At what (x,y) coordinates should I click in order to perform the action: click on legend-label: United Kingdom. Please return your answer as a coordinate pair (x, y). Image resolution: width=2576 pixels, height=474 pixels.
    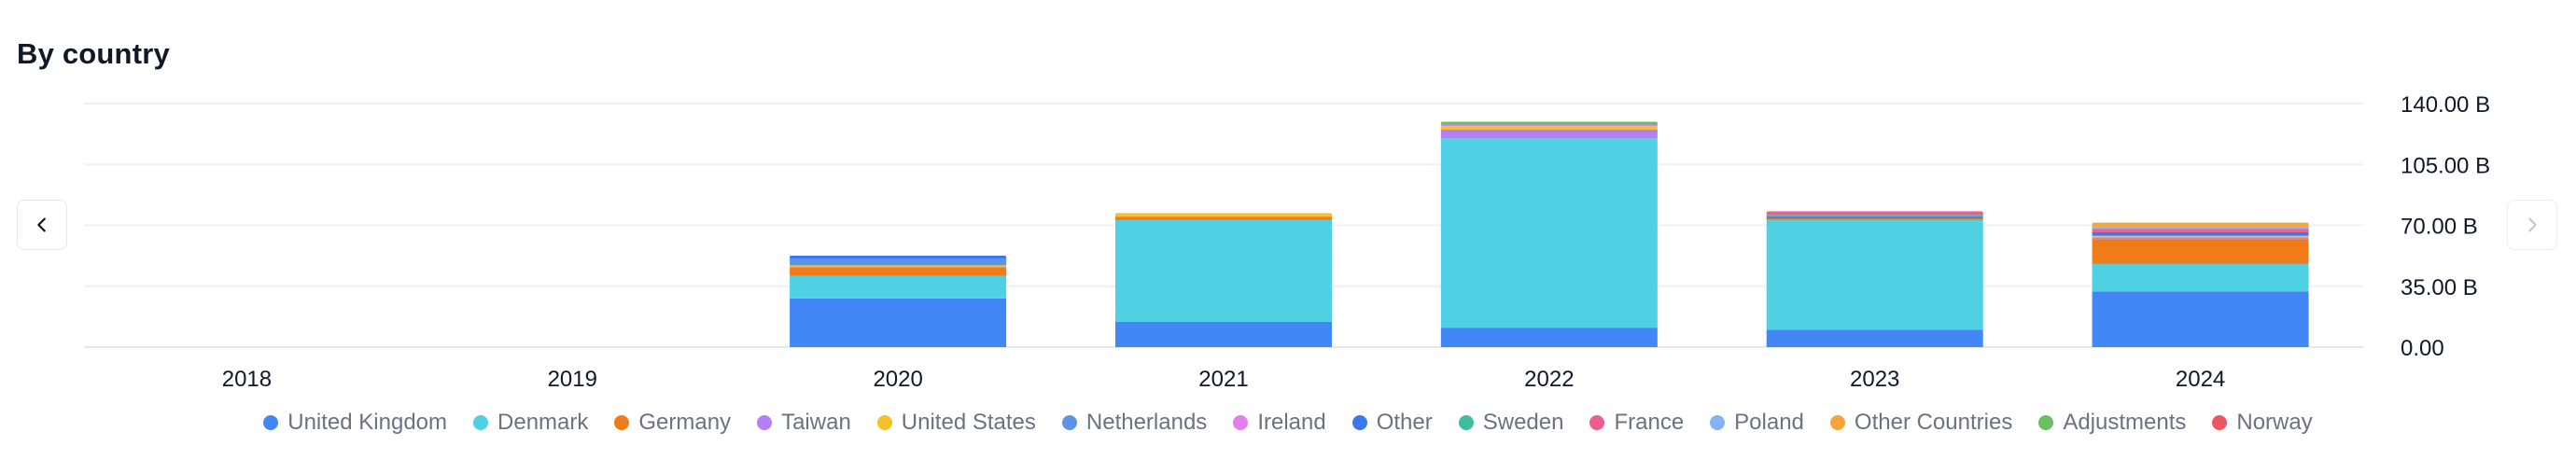
    Looking at the image, I should click on (367, 422).